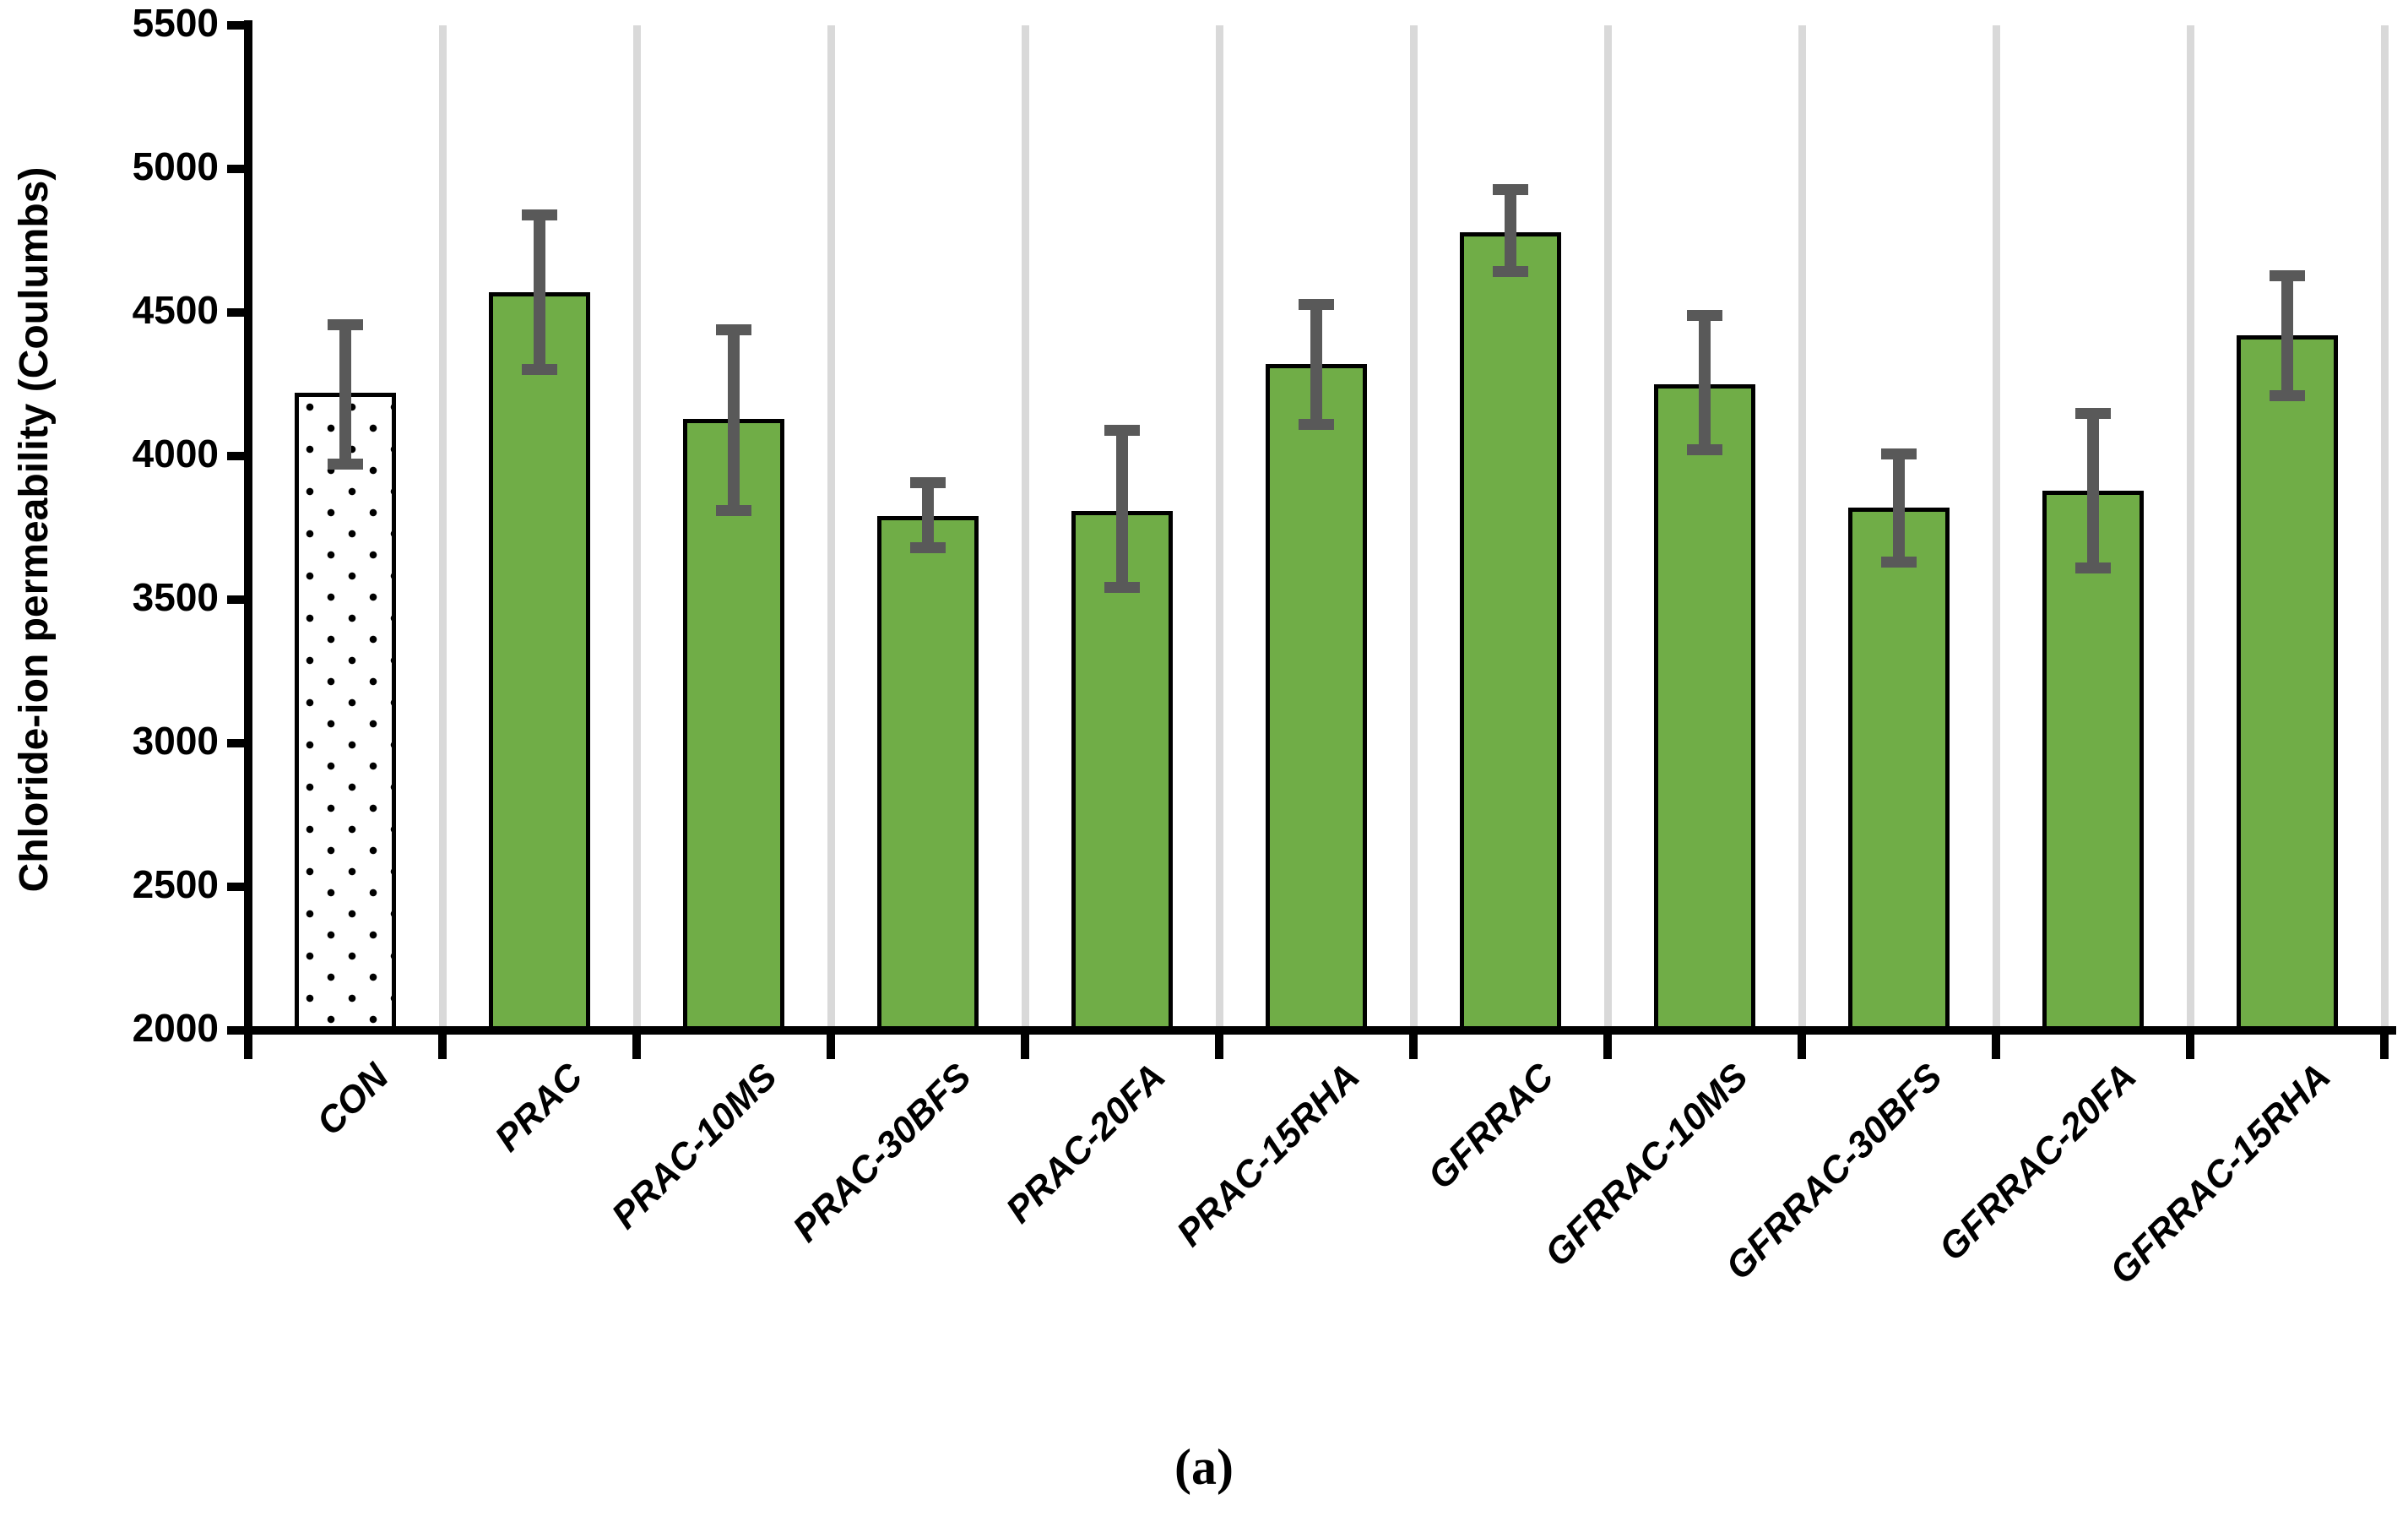 This screenshot has height=1527, width=2408. Describe the element at coordinates (1899, 453) in the screenshot. I see `error-bar-cap-top-GFRRAC-30BFS` at that location.